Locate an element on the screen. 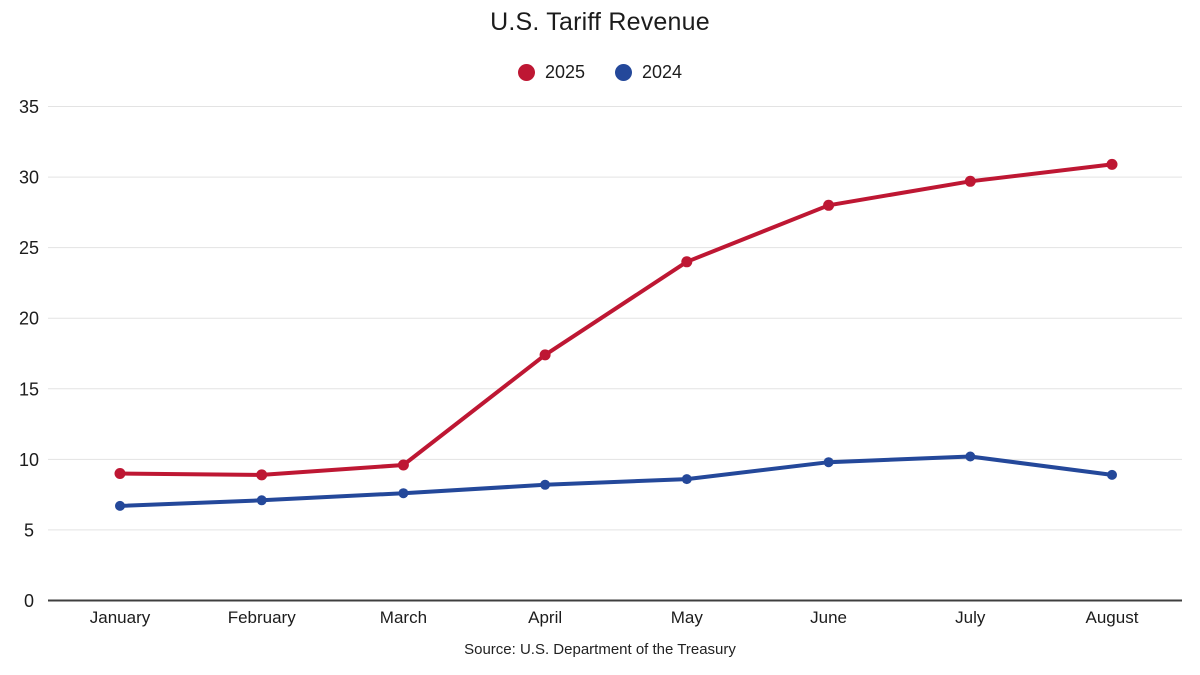  x-axis-label-january: January is located at coordinates (120, 617).